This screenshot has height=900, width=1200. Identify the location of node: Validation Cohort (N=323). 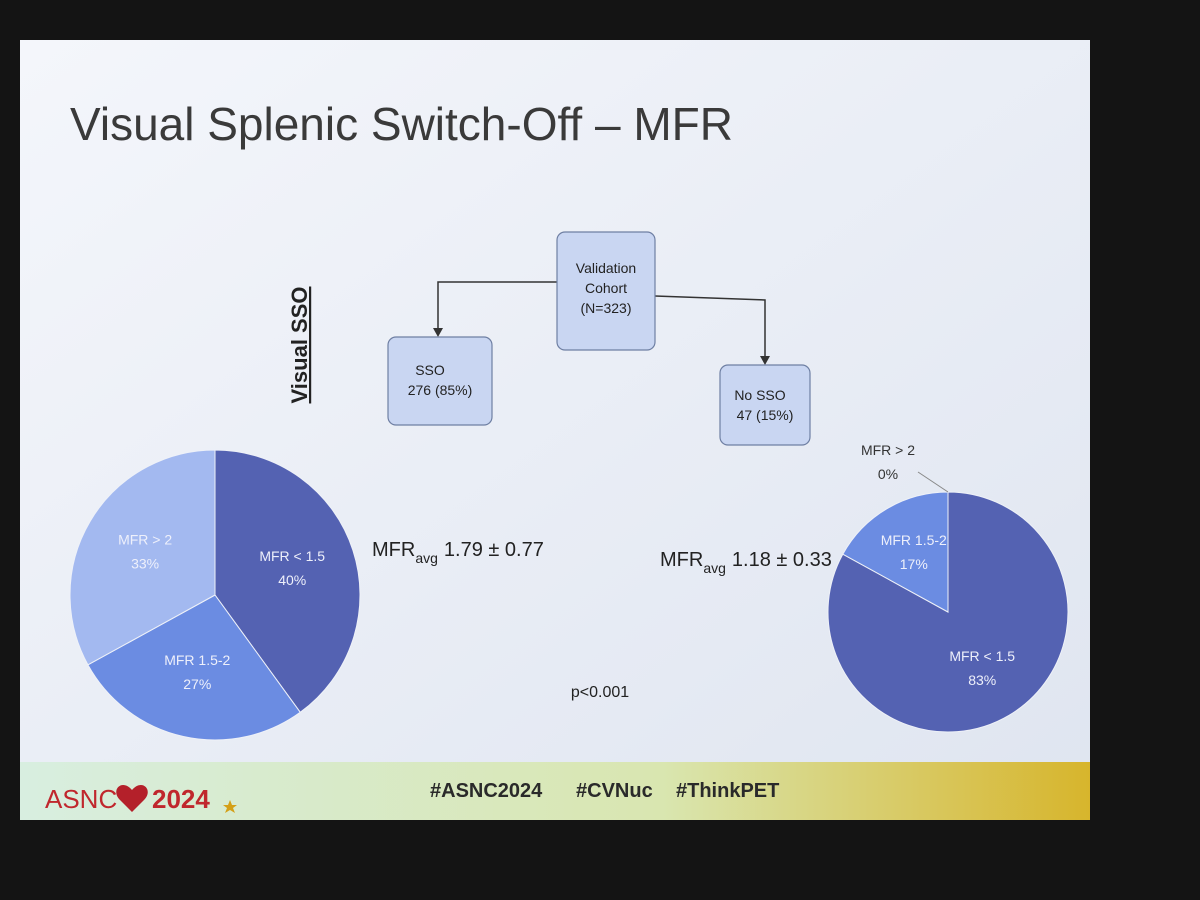
(606, 291).